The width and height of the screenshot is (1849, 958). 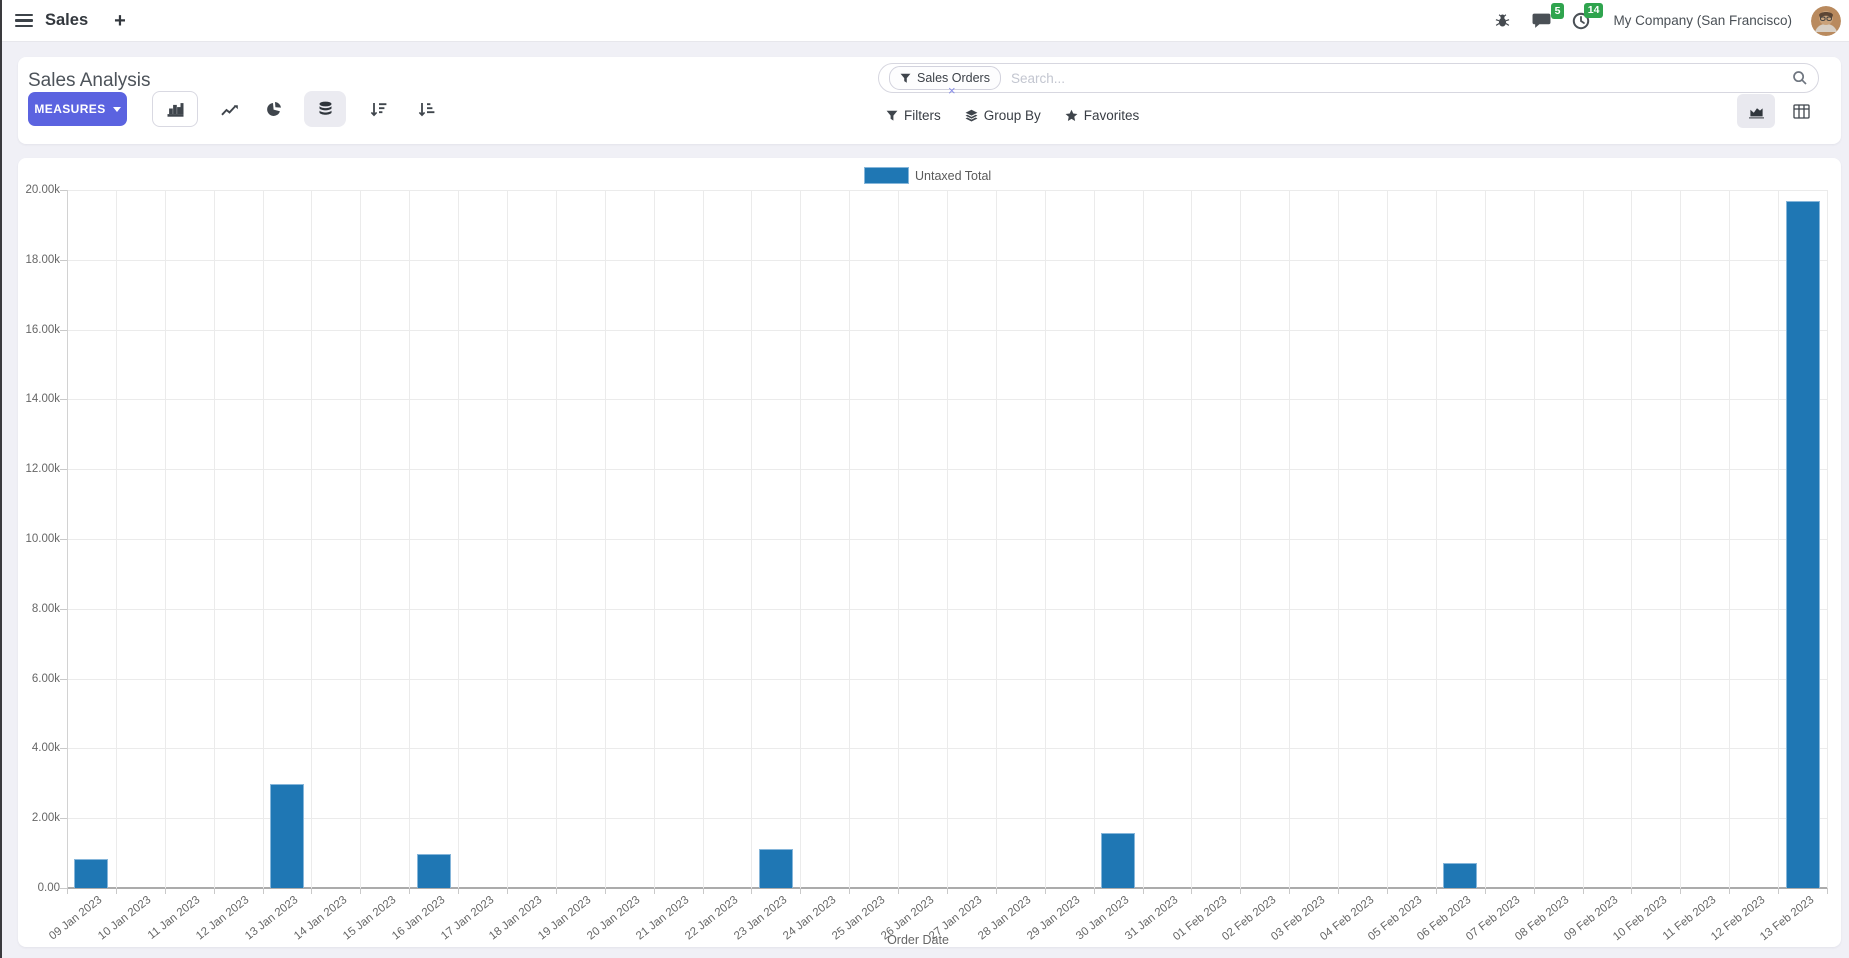 What do you see at coordinates (272, 918) in the screenshot?
I see `x-axis-label: 13 Jan 2023` at bounding box center [272, 918].